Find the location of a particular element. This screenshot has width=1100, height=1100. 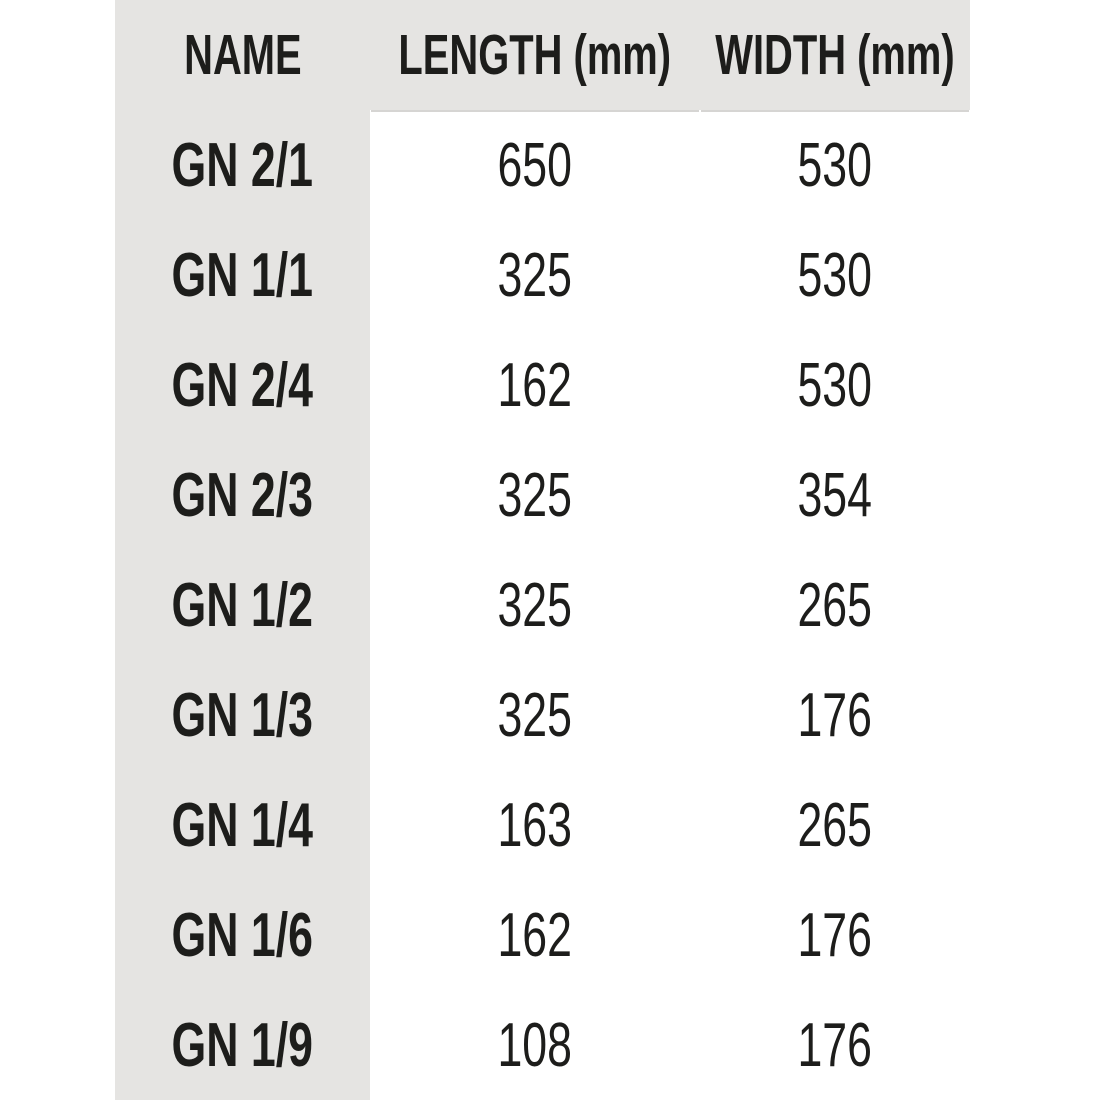

row-name-cell: GN 2/1 is located at coordinates (242, 165).